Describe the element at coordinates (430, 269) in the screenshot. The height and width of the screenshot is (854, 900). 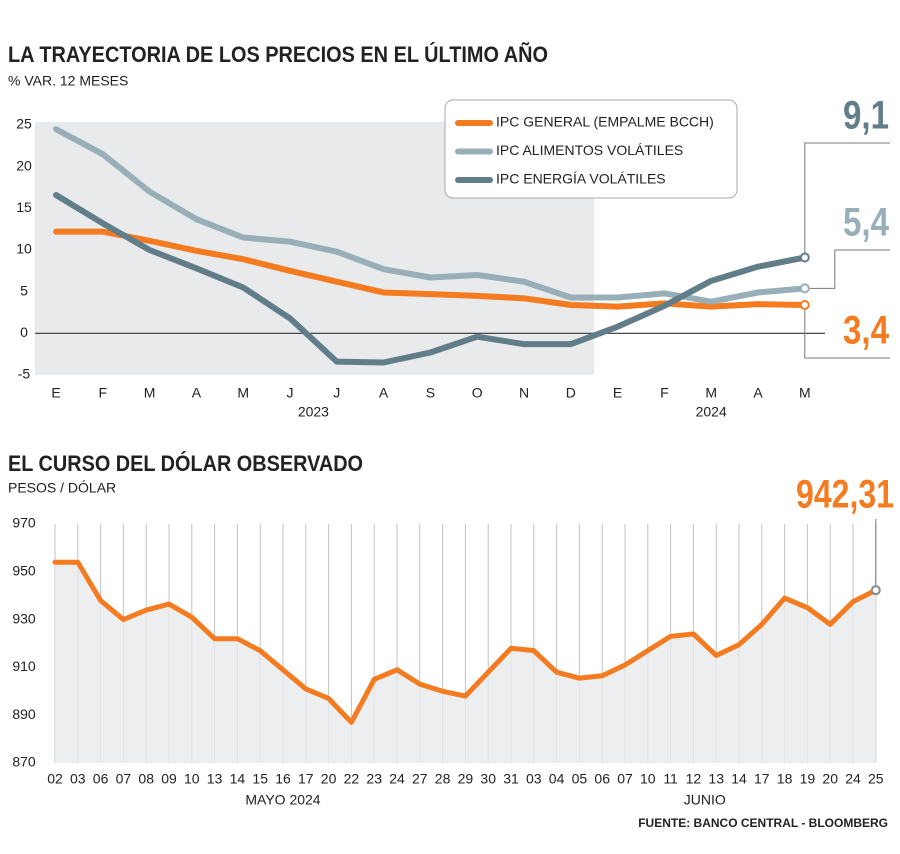
I see `series-line` at that location.